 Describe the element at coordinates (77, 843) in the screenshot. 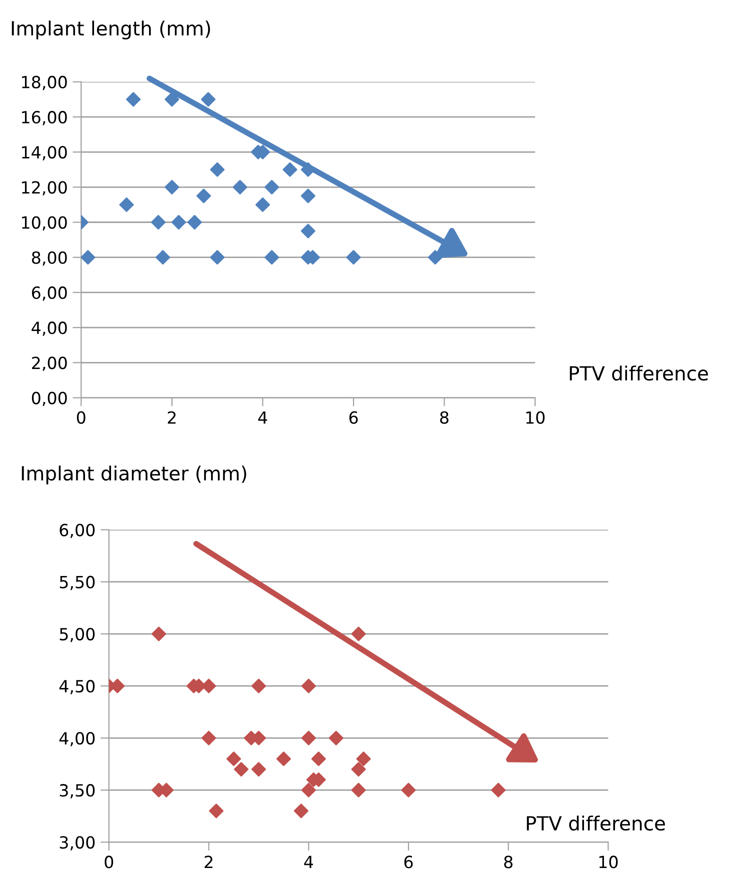

I see `y-tick-label: 3,00` at that location.